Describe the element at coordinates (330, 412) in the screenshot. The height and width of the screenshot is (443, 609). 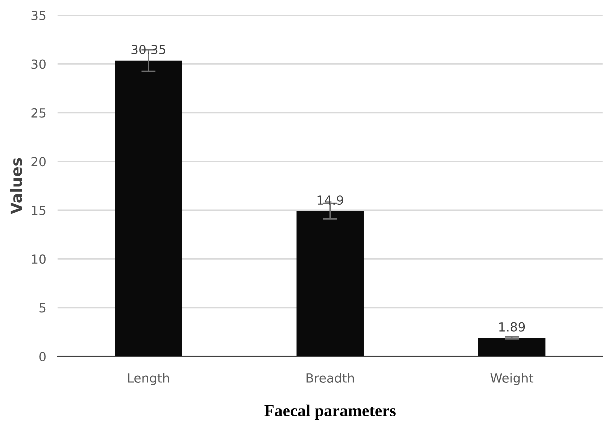
I see `x-axis-title: Faecal parameters` at that location.